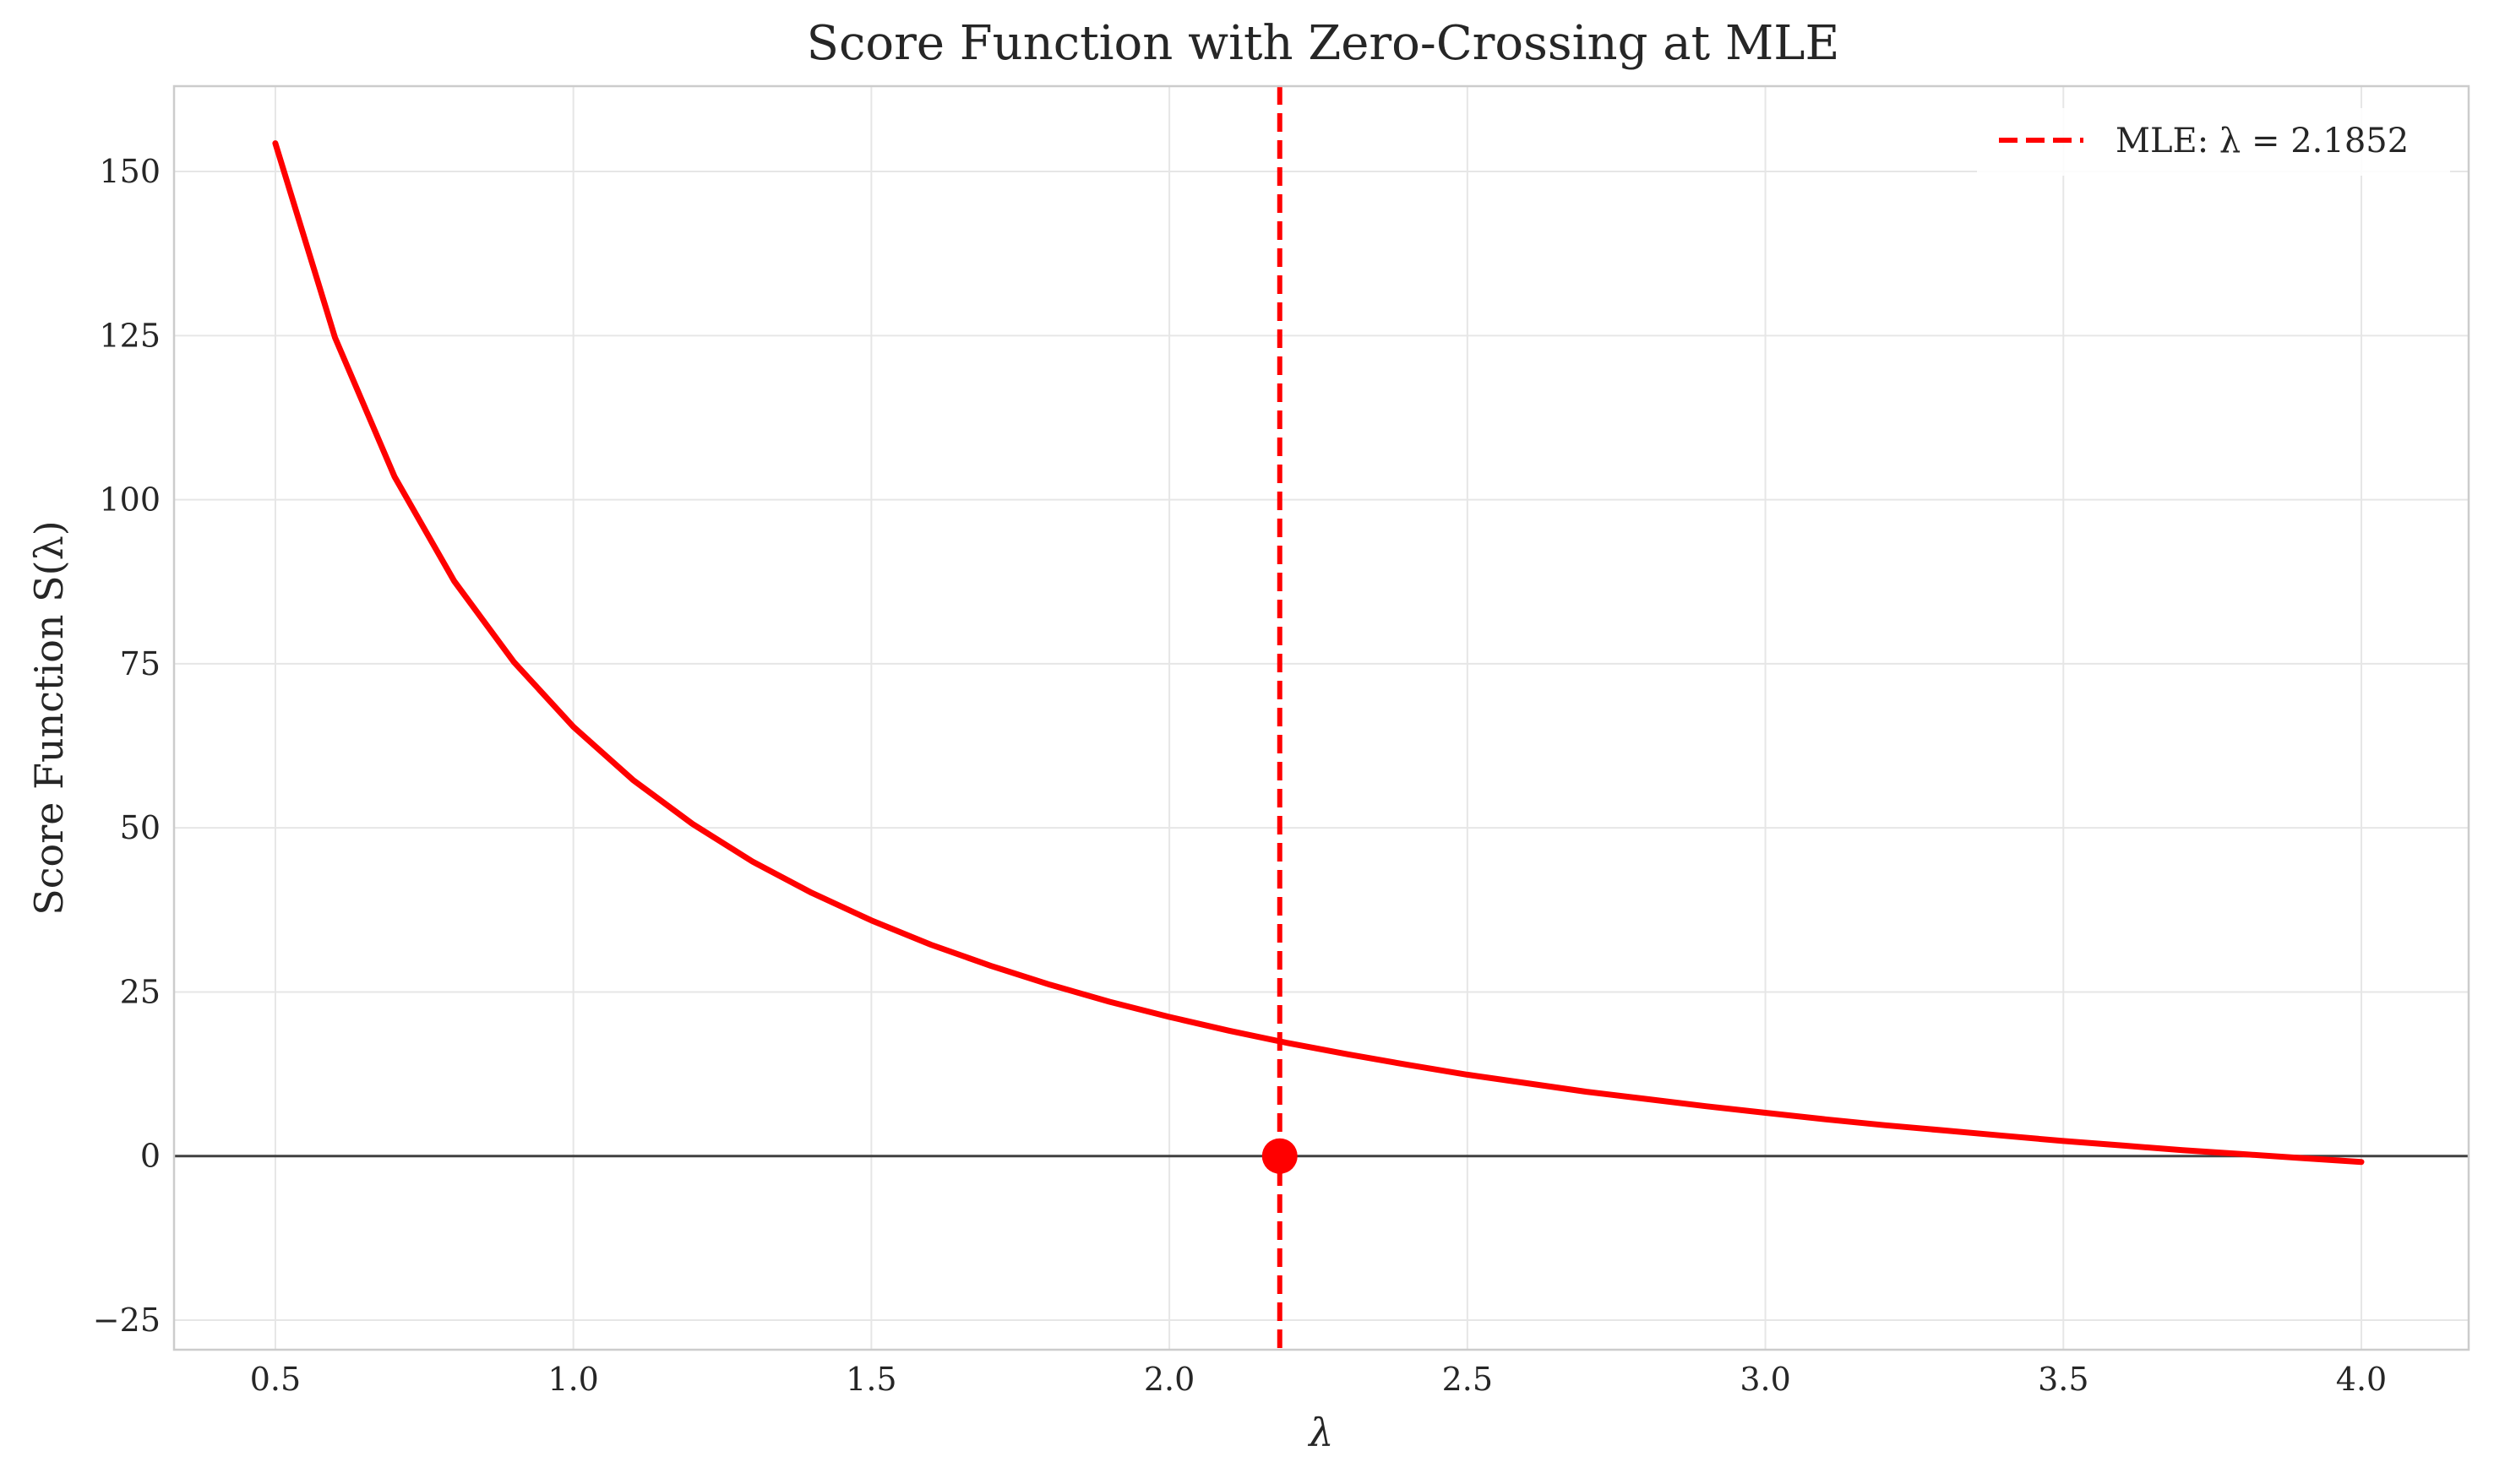 The image size is (2494, 1484). Describe the element at coordinates (1169, 1379) in the screenshot. I see `x-tick-label: 2.0` at that location.